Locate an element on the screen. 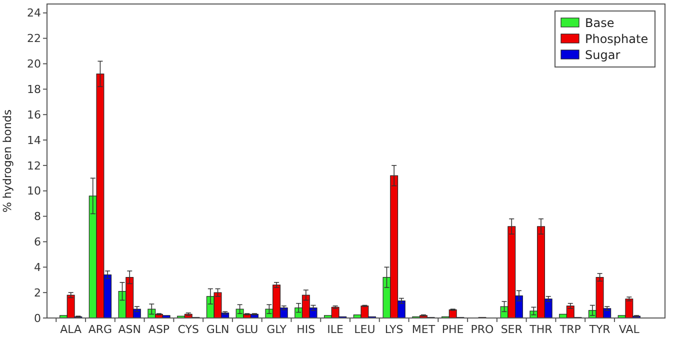 The width and height of the screenshot is (676, 337). x-tick-label: ALA is located at coordinates (71, 329).